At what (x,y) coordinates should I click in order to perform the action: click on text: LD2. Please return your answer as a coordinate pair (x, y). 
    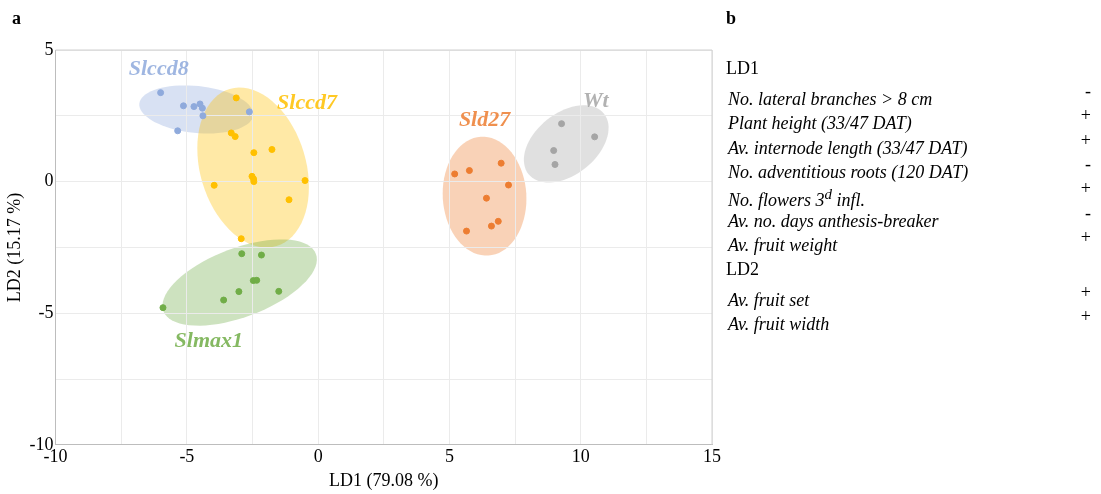
    Looking at the image, I should click on (742, 270).